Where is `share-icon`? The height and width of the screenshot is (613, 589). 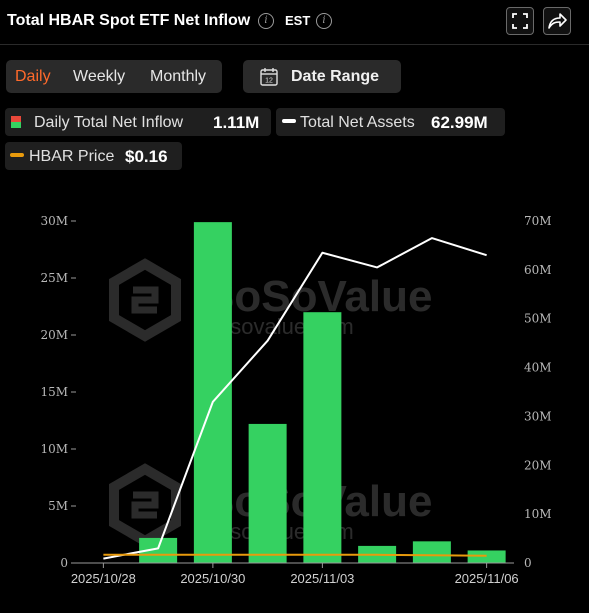
share-icon is located at coordinates (557, 21).